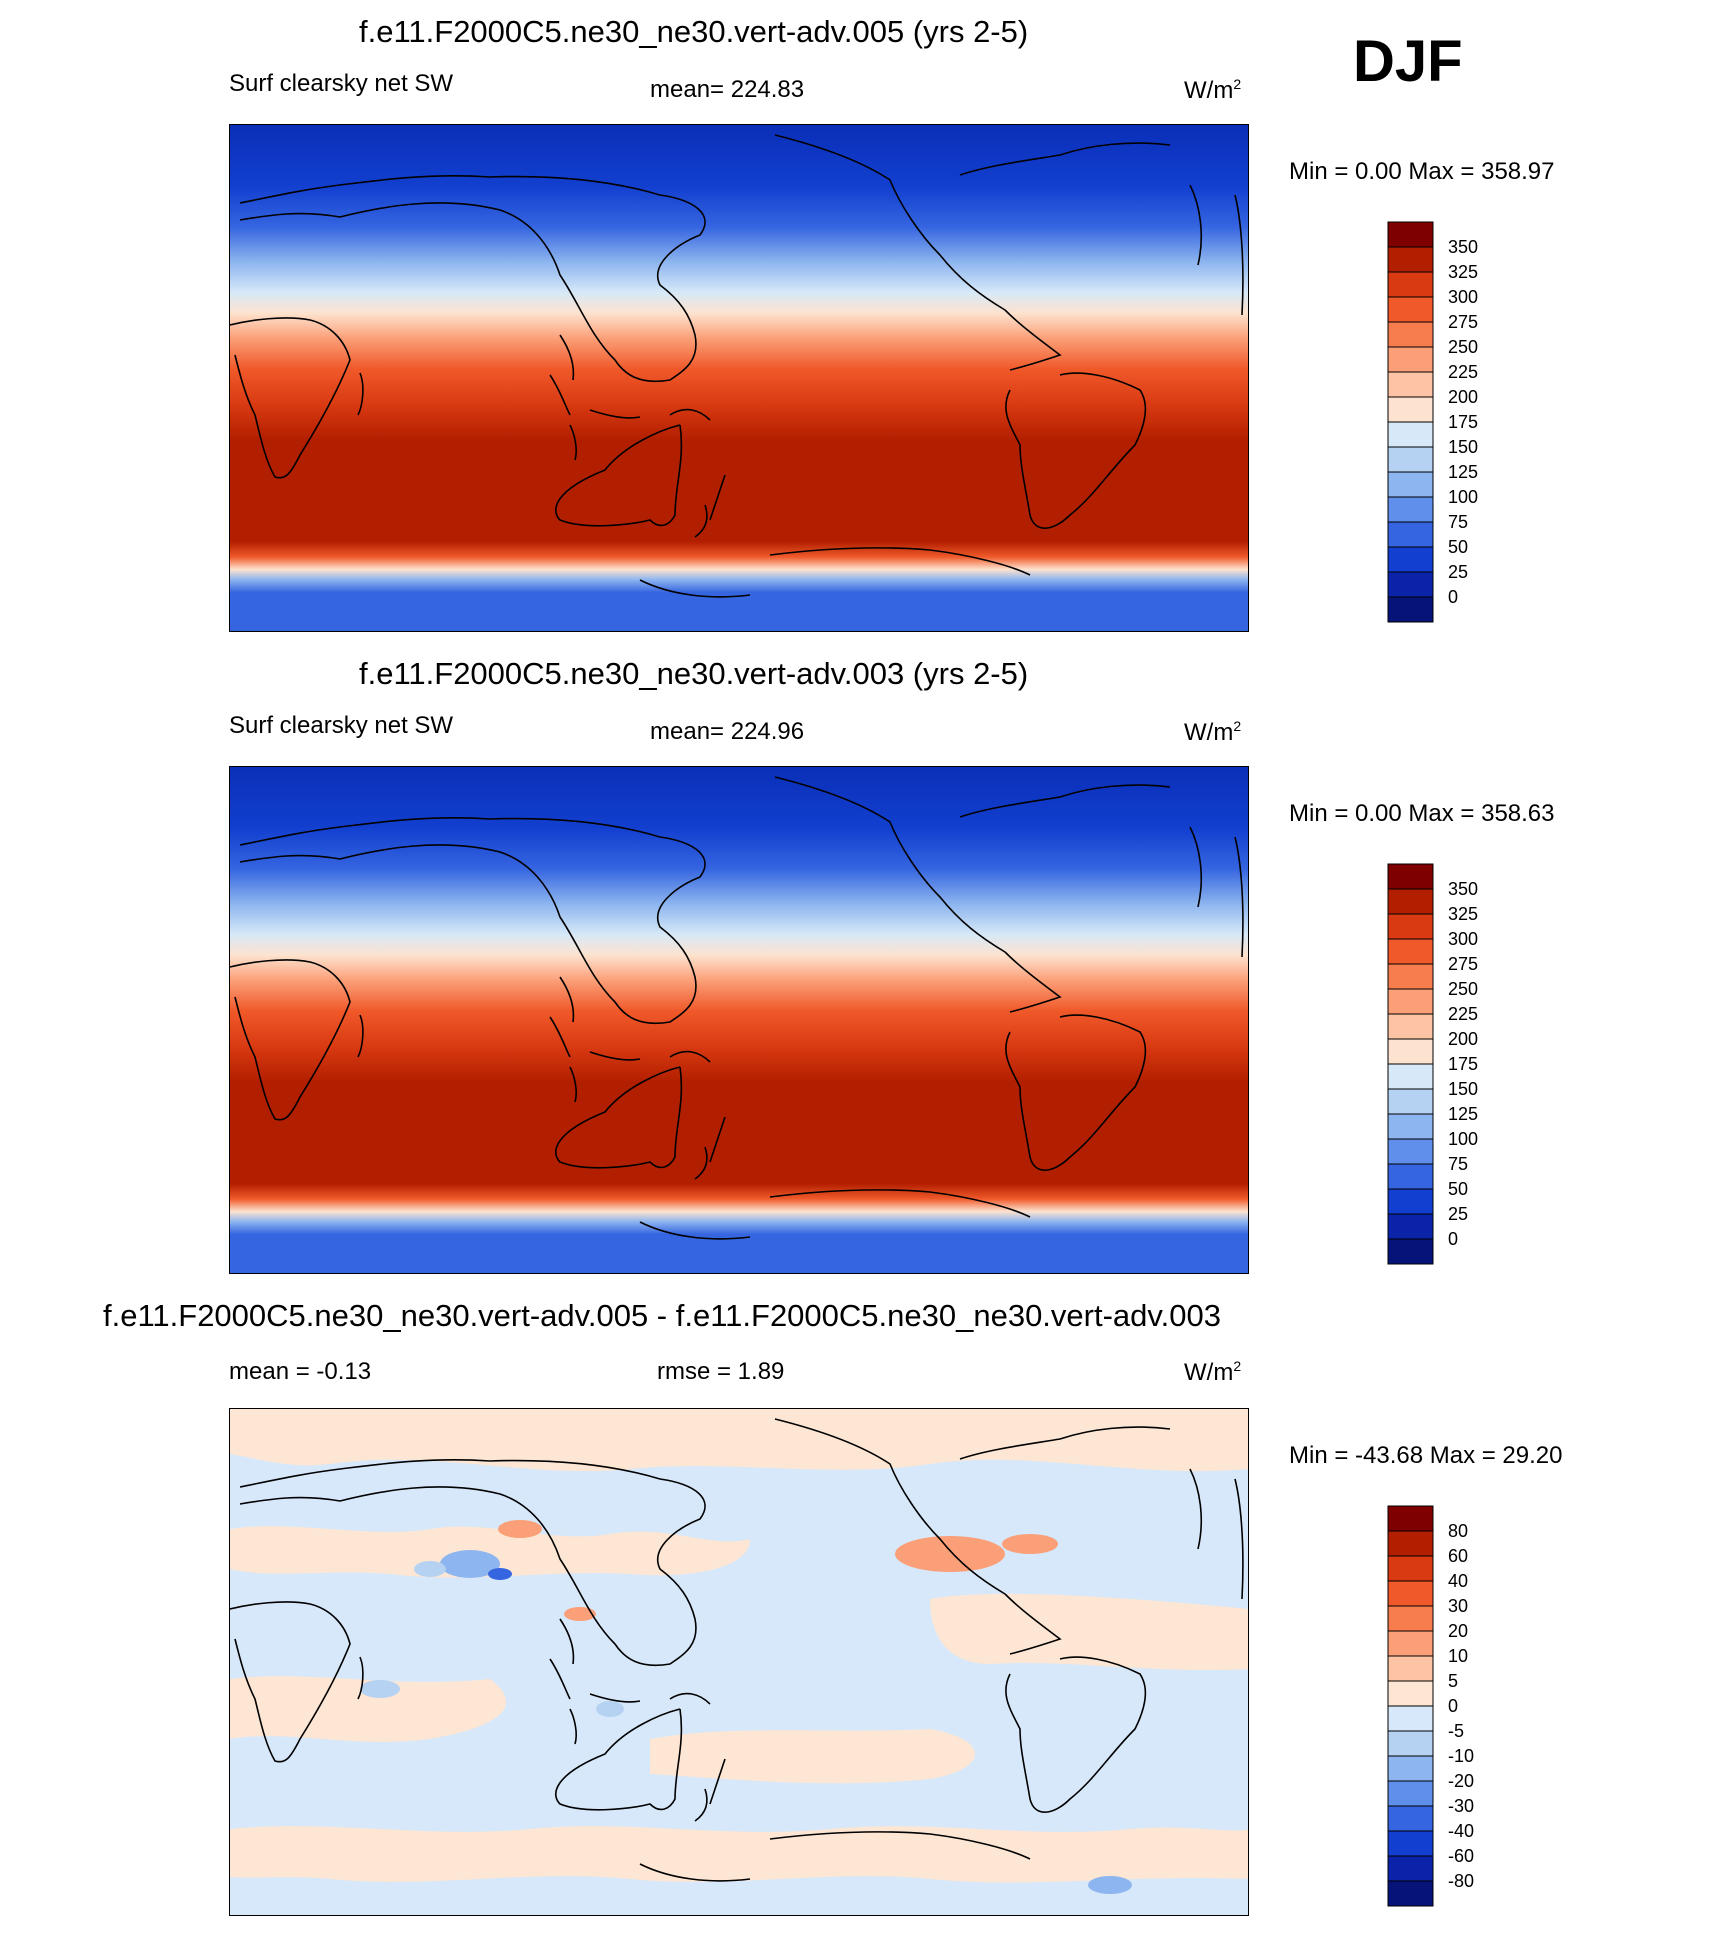  What do you see at coordinates (1422, 171) in the screenshot?
I see `panel-1-minmax: Min = 0.00 Max = 358.97` at bounding box center [1422, 171].